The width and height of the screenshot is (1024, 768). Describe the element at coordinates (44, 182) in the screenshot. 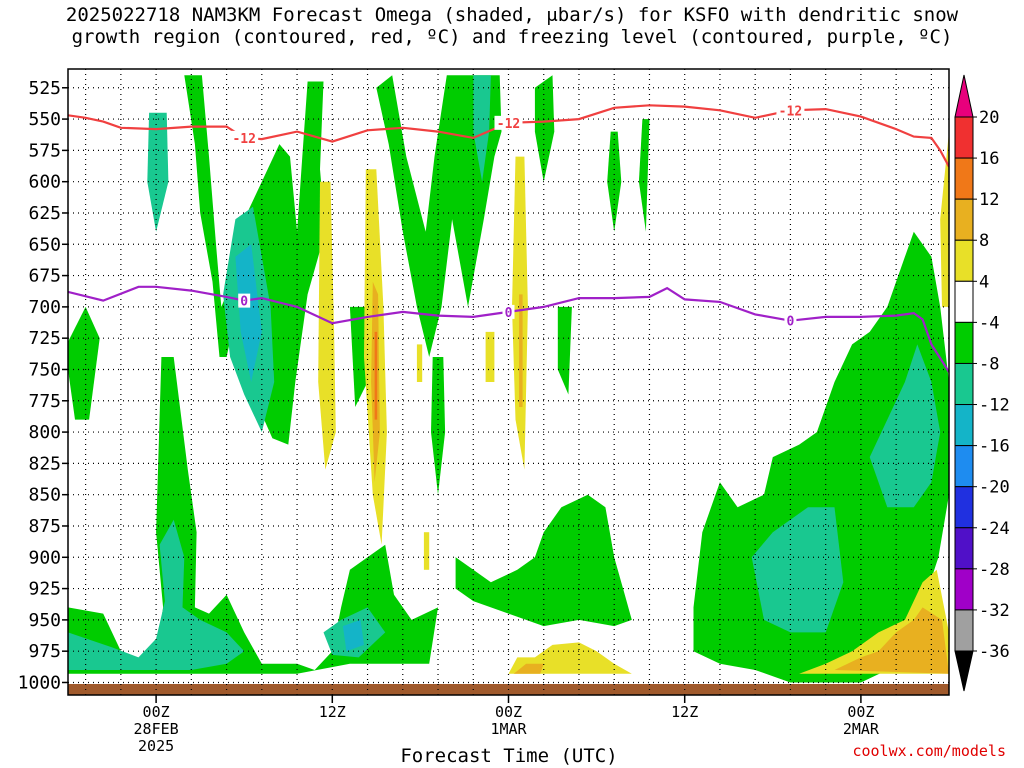

I see `y-tick-label: 600` at that location.